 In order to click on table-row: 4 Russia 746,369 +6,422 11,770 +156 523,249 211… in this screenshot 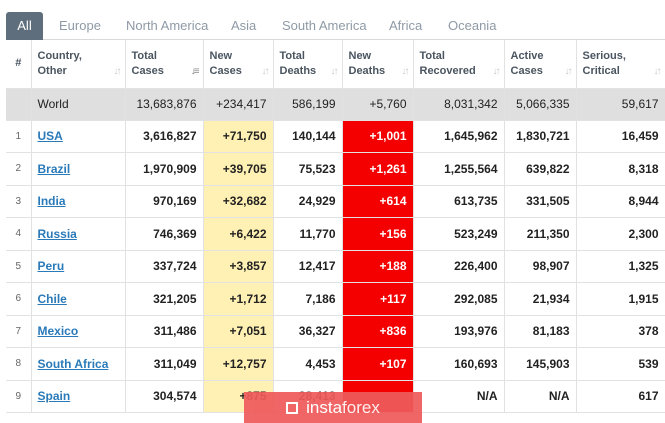, I will do `click(335, 234)`.